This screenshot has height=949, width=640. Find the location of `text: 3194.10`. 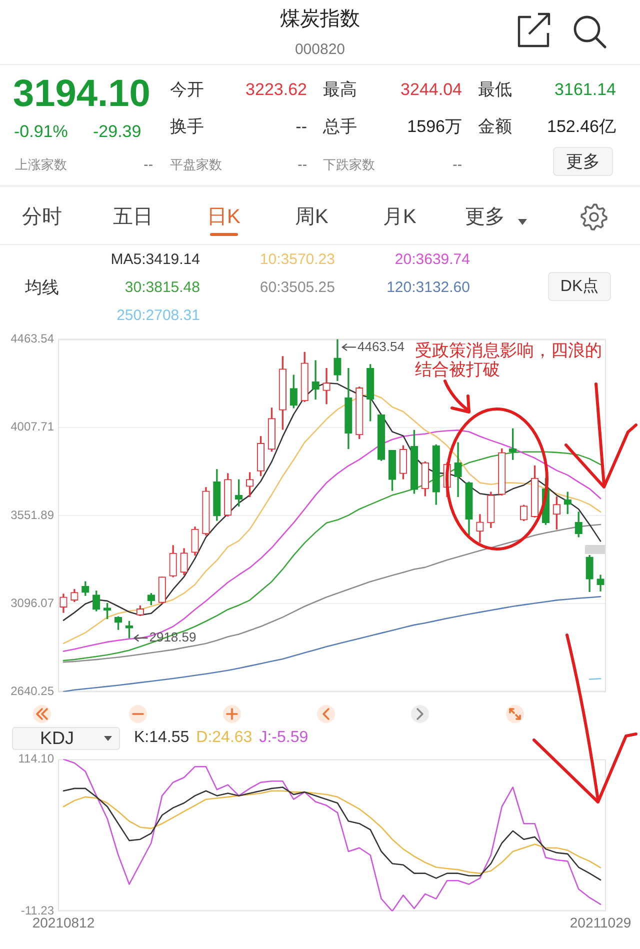

text: 3194.10 is located at coordinates (81, 94).